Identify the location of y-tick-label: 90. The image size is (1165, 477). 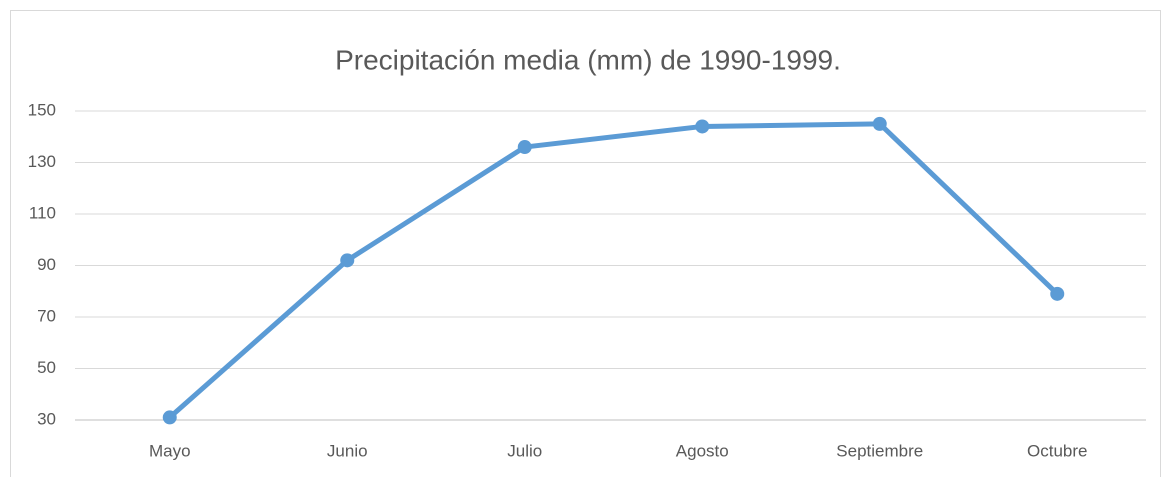
(46, 264).